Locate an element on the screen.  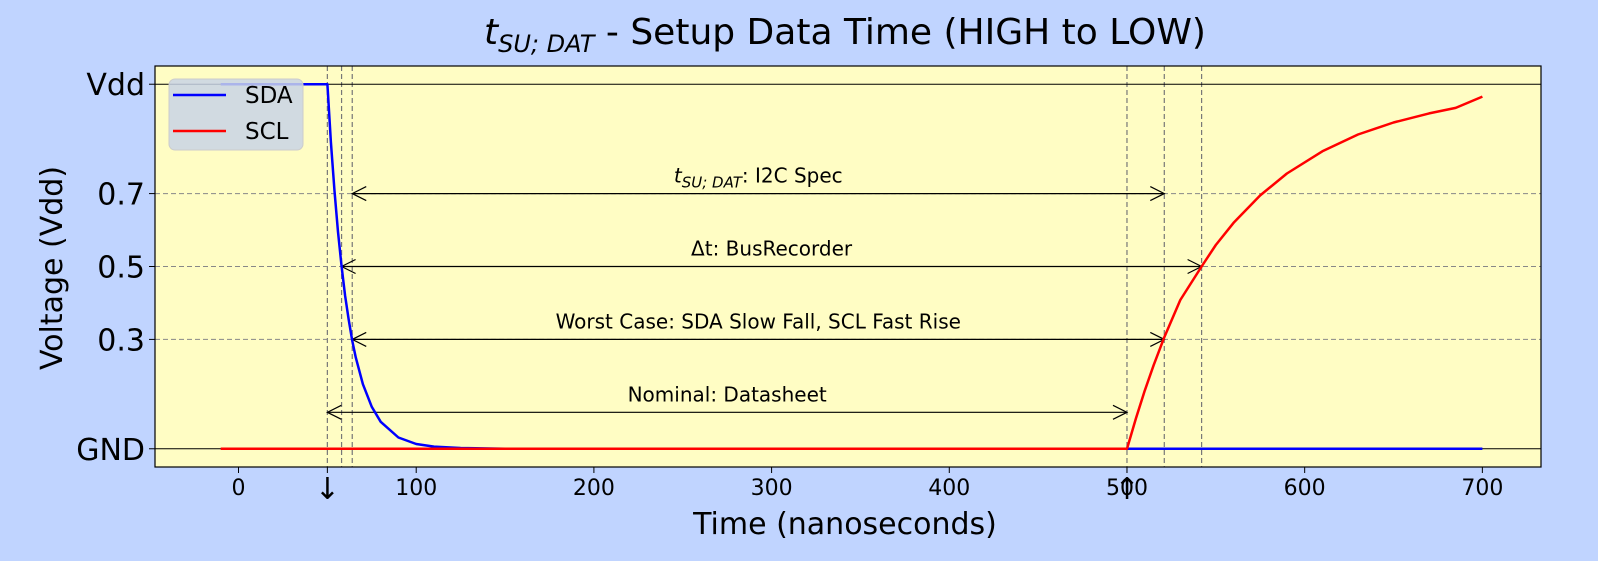
rising-edge-arrow: ↑ is located at coordinates (1126, 489).